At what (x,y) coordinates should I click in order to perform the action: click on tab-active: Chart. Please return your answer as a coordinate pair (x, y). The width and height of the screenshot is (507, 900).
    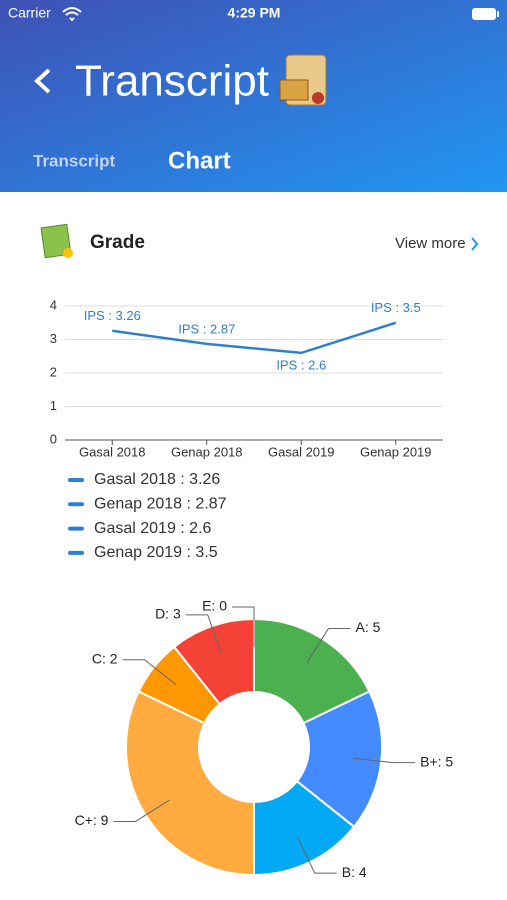
    Looking at the image, I should click on (199, 160).